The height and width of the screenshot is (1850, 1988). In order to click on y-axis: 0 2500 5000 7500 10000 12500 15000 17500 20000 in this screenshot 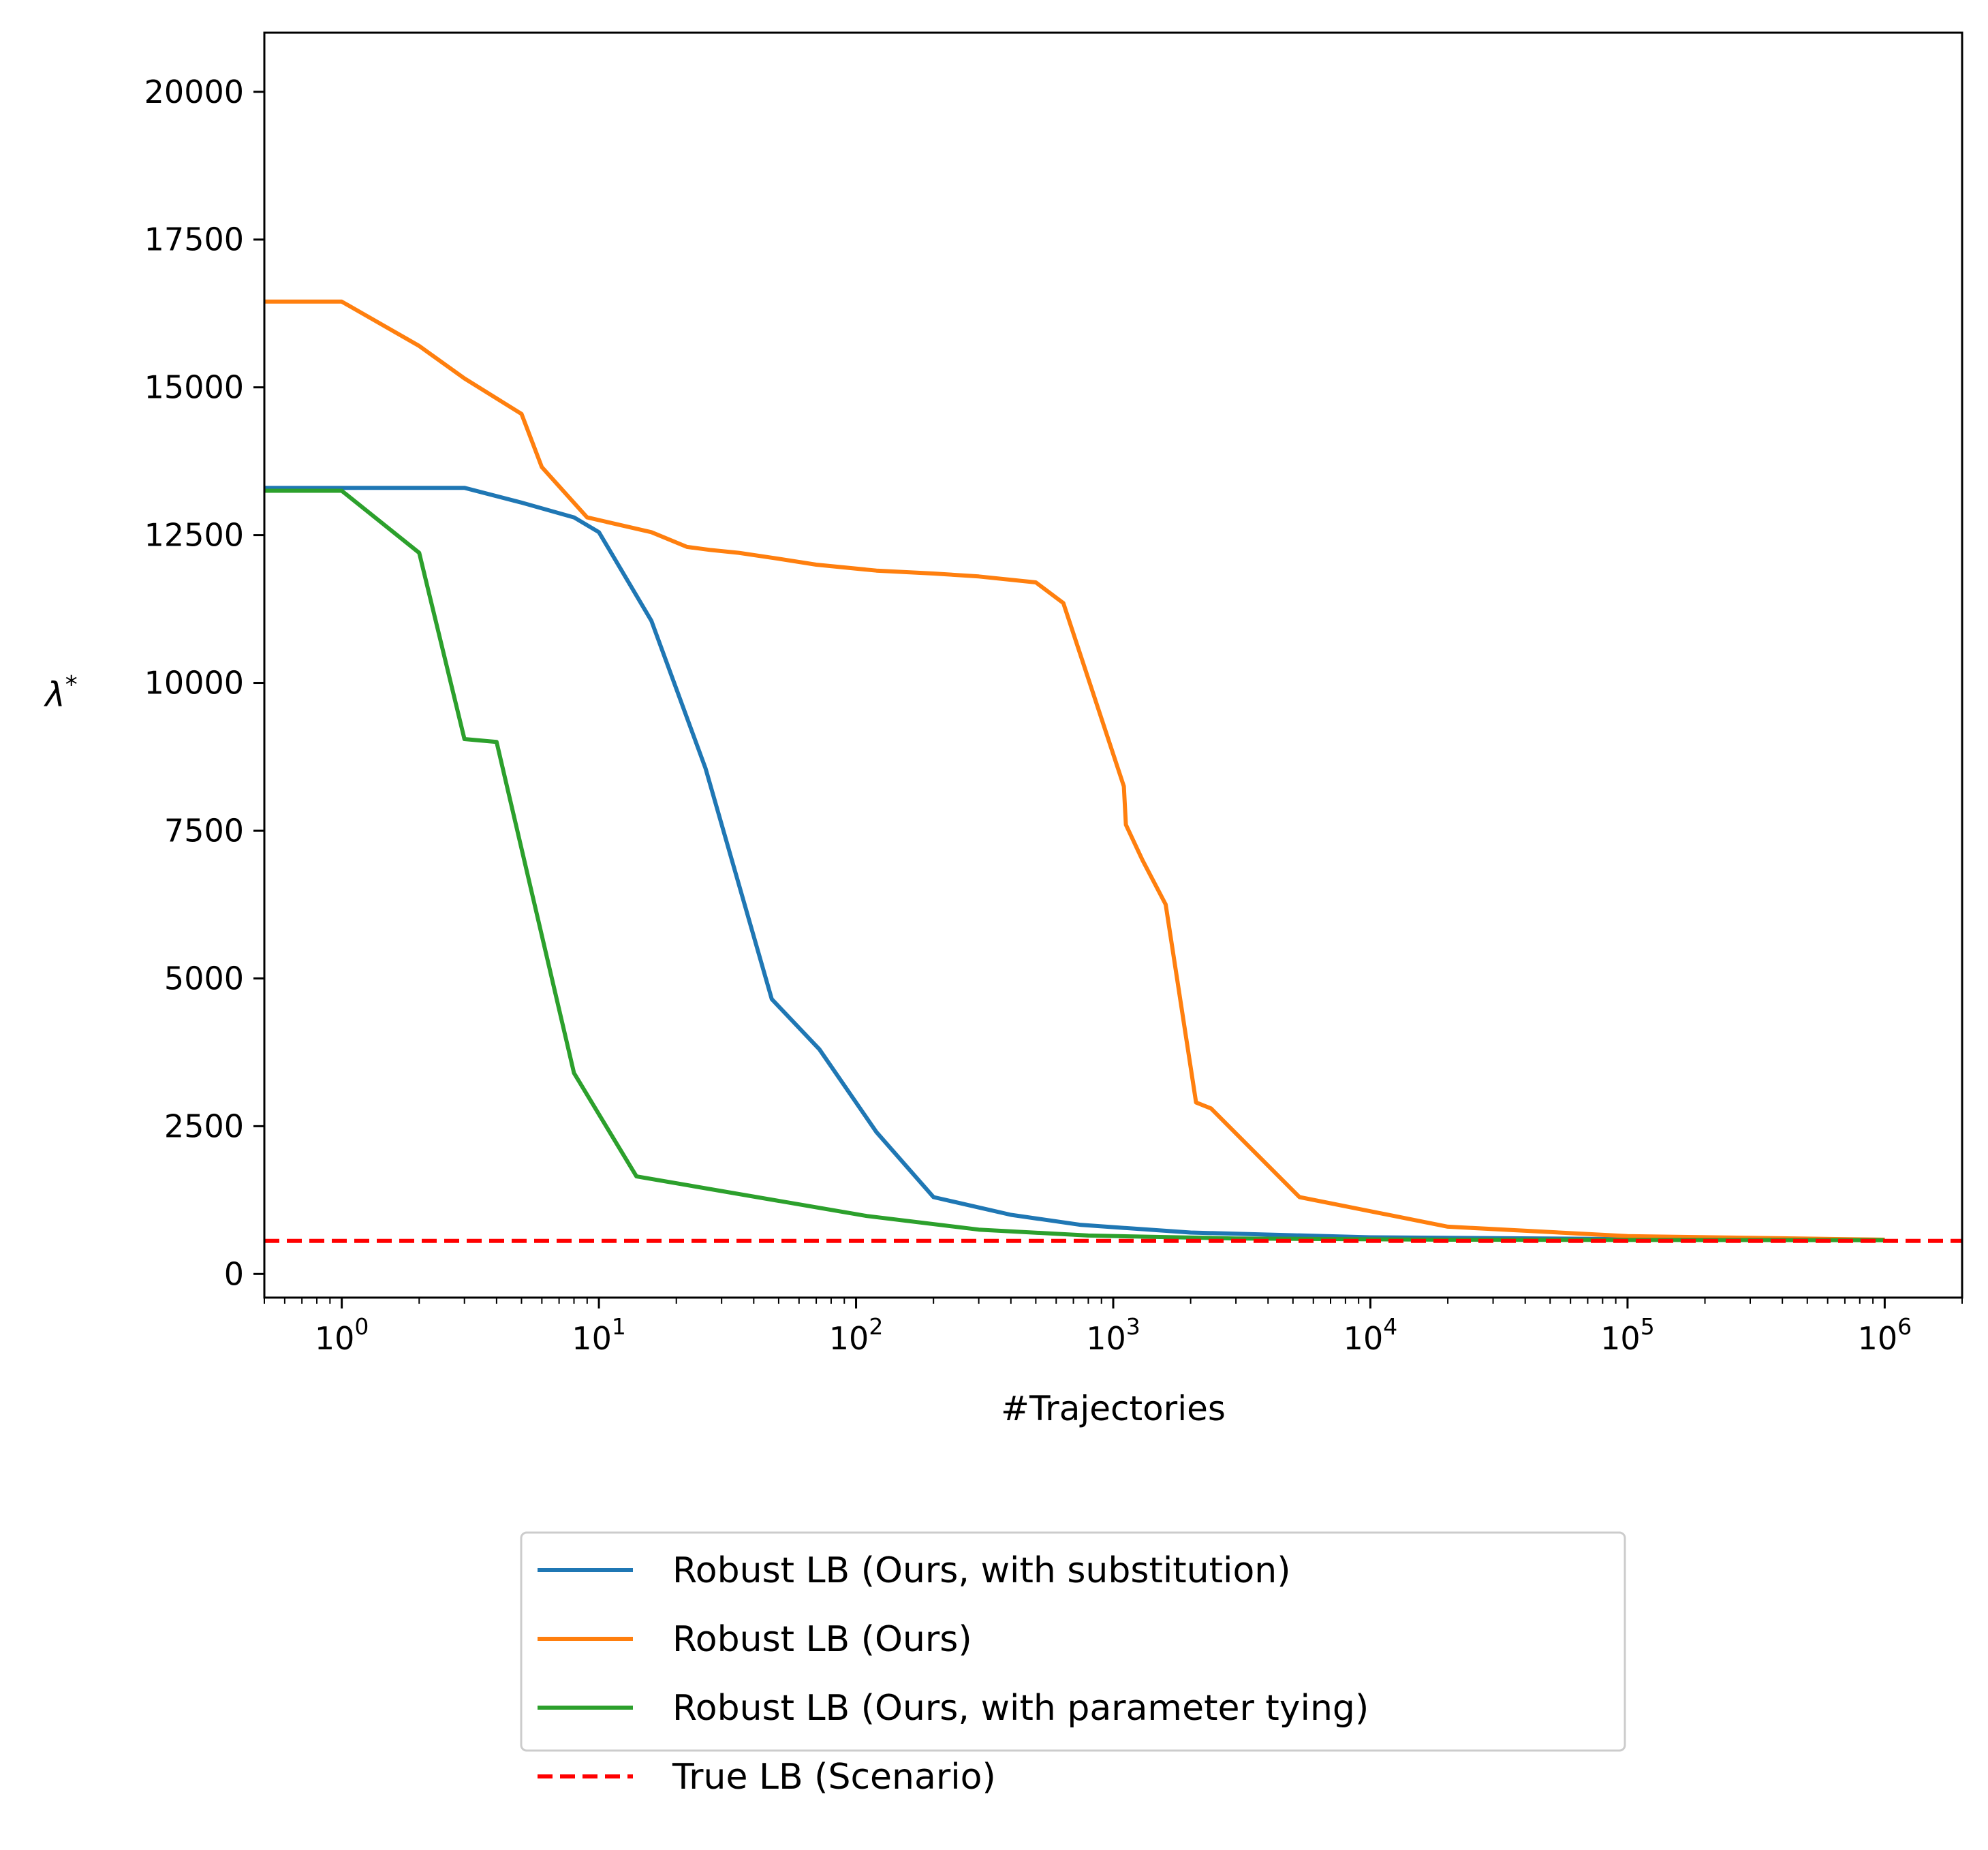, I will do `click(204, 683)`.